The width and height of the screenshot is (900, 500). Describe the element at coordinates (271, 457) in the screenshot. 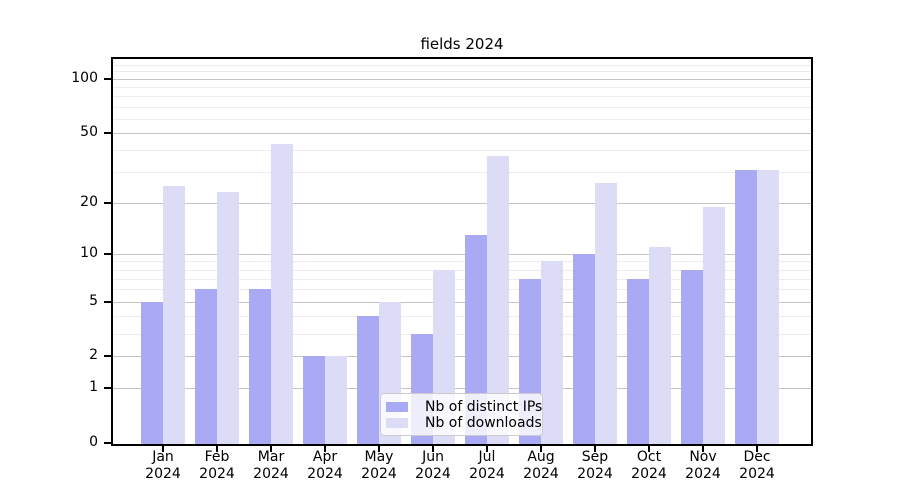

I see `x-tick-month: Mar` at that location.